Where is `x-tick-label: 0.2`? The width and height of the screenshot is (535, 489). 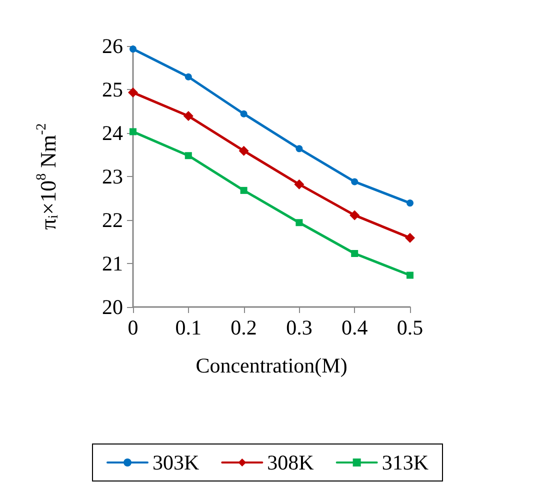
x-tick-label: 0.2 is located at coordinates (243, 328).